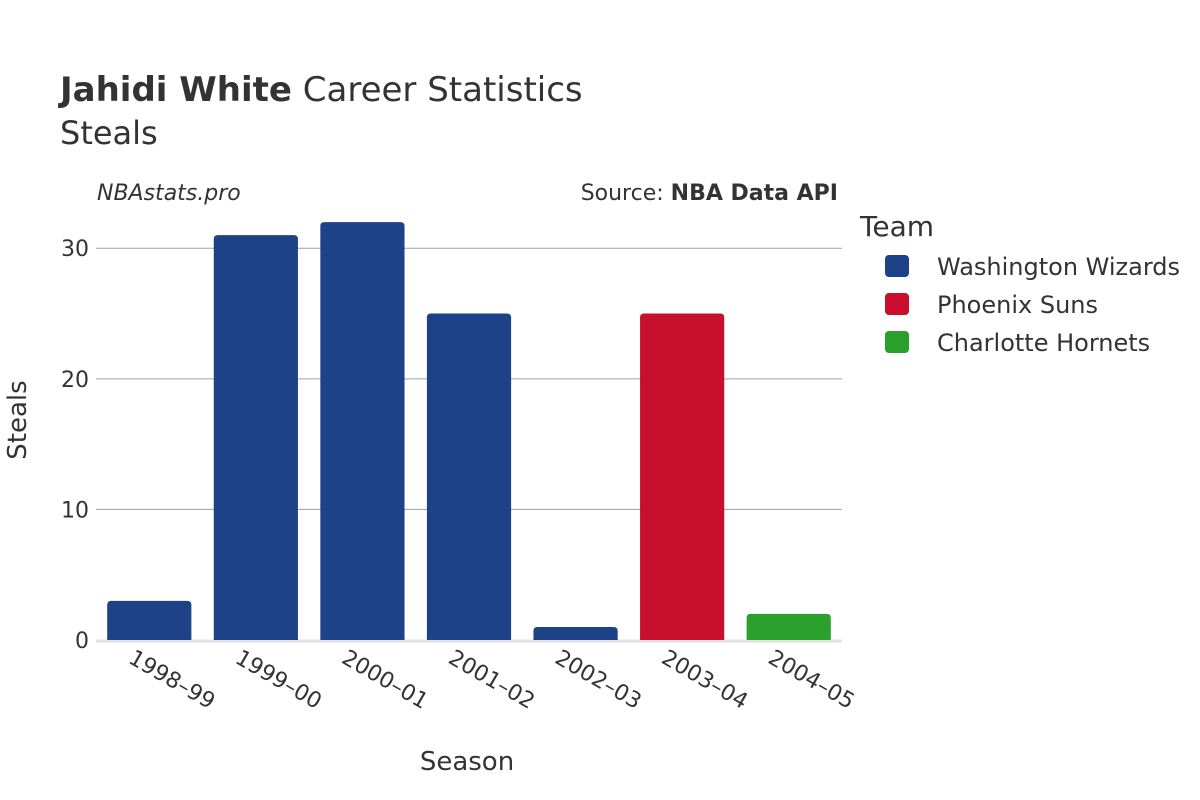 The height and width of the screenshot is (800, 1200). Describe the element at coordinates (255, 438) in the screenshot. I see `bar-1999–00` at that location.